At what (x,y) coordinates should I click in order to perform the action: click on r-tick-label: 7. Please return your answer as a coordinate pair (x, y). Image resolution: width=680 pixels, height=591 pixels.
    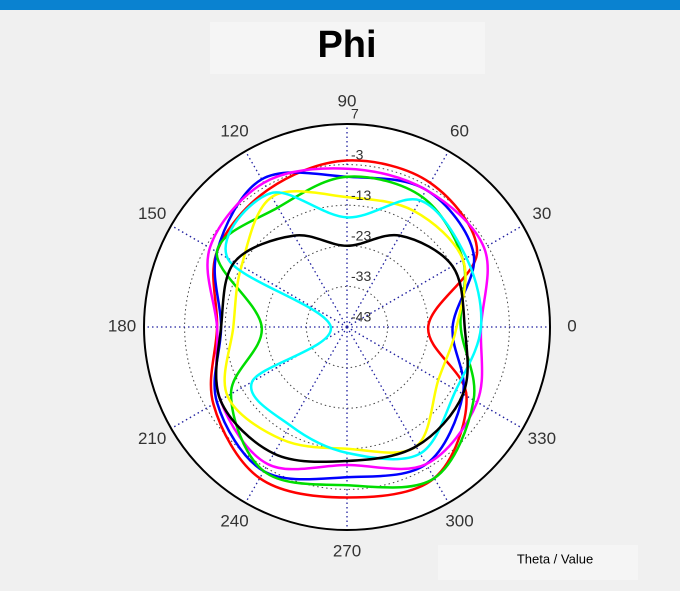
    Looking at the image, I should click on (355, 114).